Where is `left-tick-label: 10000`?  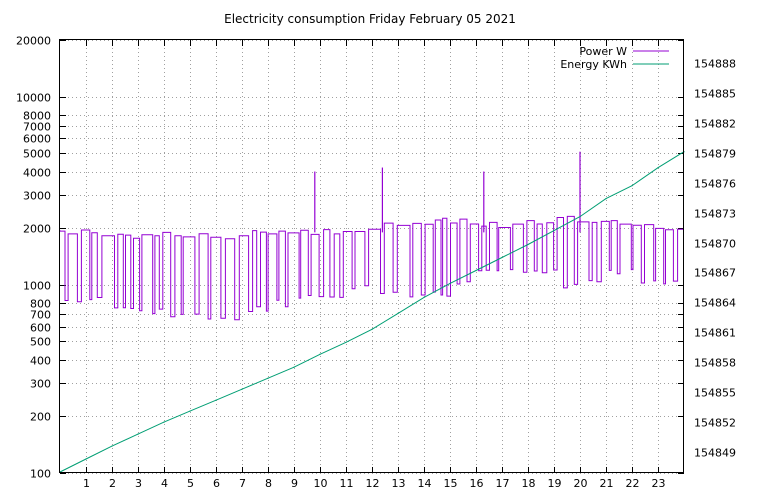
left-tick-label: 10000 is located at coordinates (33, 98).